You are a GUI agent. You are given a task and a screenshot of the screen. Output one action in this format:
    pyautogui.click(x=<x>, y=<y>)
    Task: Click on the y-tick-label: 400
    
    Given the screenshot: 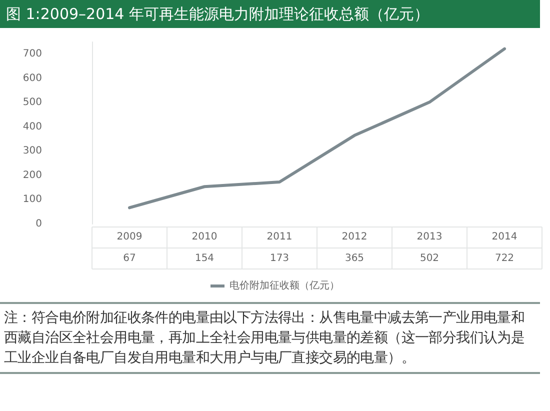 What is the action you would take?
    pyautogui.click(x=32, y=126)
    